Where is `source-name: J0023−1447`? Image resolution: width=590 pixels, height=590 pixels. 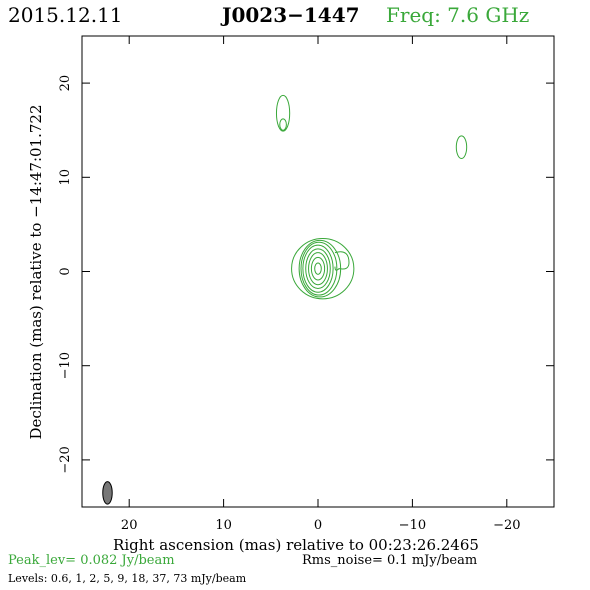 source-name: J0023−1447 is located at coordinates (291, 15).